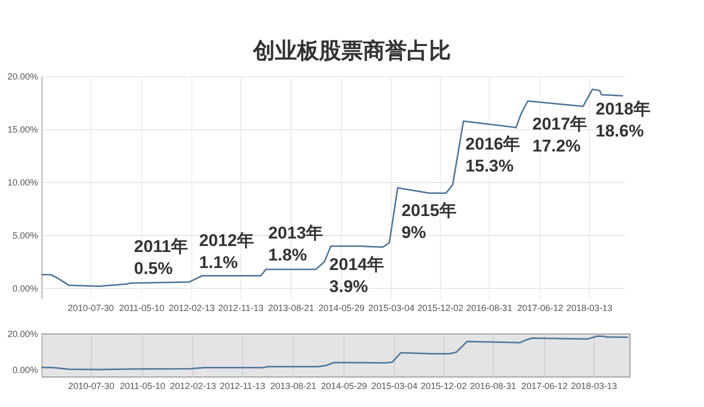 Image resolution: width=704 pixels, height=407 pixels. What do you see at coordinates (356, 275) in the screenshot?
I see `annotation: 2014年 3.9%` at bounding box center [356, 275].